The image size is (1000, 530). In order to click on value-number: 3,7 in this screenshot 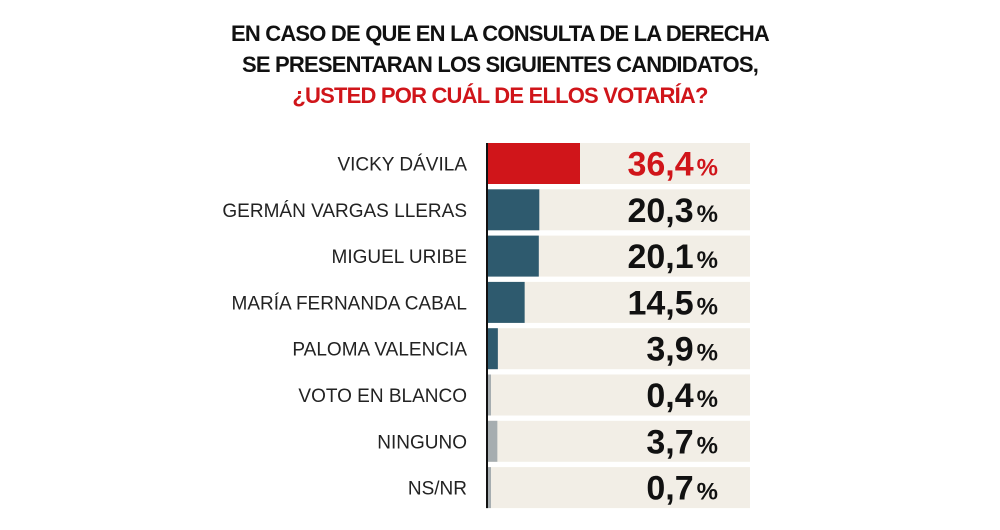, I will do `click(669, 442)`.